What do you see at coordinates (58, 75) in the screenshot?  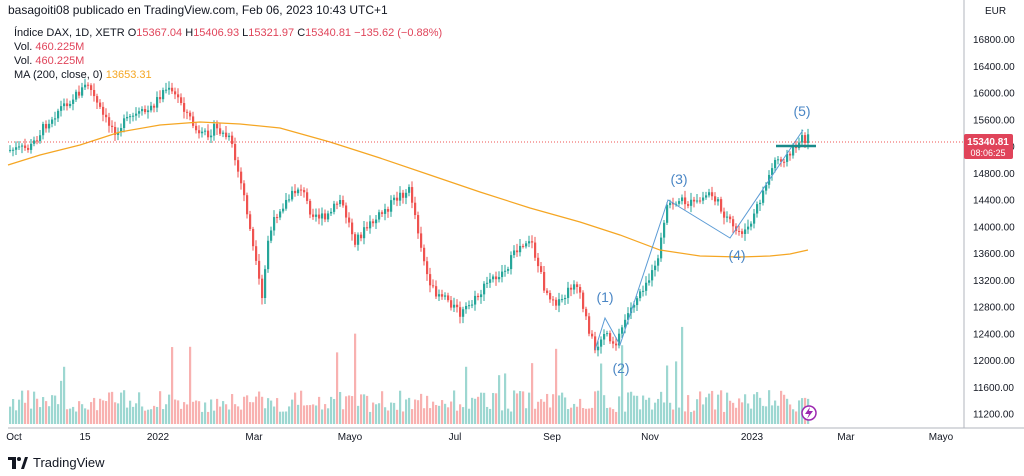 I see `ma-label: MA (200, close, 0)` at bounding box center [58, 75].